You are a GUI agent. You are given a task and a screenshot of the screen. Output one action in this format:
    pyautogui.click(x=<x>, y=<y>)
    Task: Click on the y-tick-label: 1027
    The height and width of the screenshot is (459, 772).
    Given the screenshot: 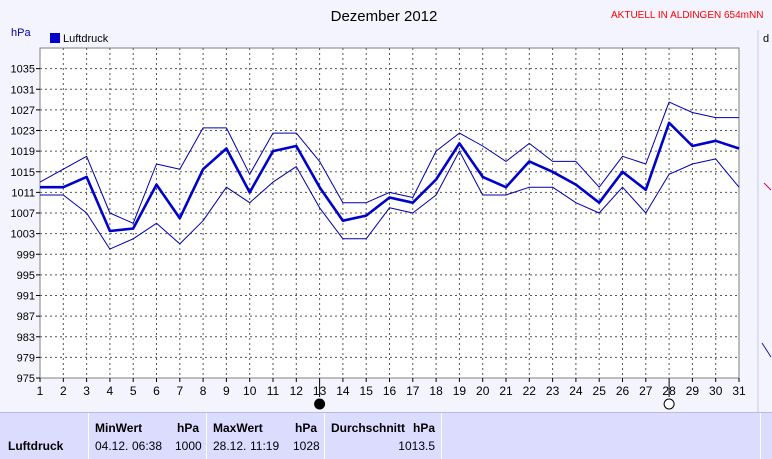 What is the action you would take?
    pyautogui.click(x=23, y=111)
    